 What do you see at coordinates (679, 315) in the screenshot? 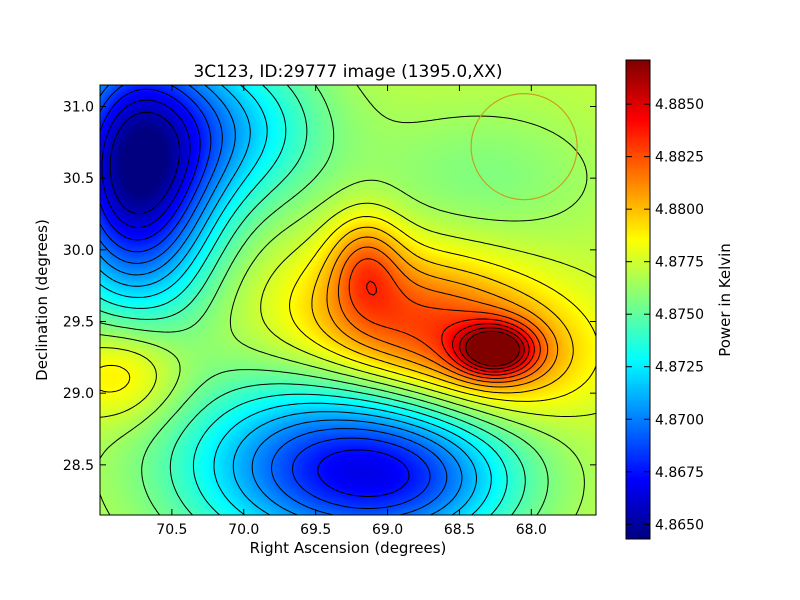
I see `colorbar-tick-label: 4.8750` at bounding box center [679, 315].